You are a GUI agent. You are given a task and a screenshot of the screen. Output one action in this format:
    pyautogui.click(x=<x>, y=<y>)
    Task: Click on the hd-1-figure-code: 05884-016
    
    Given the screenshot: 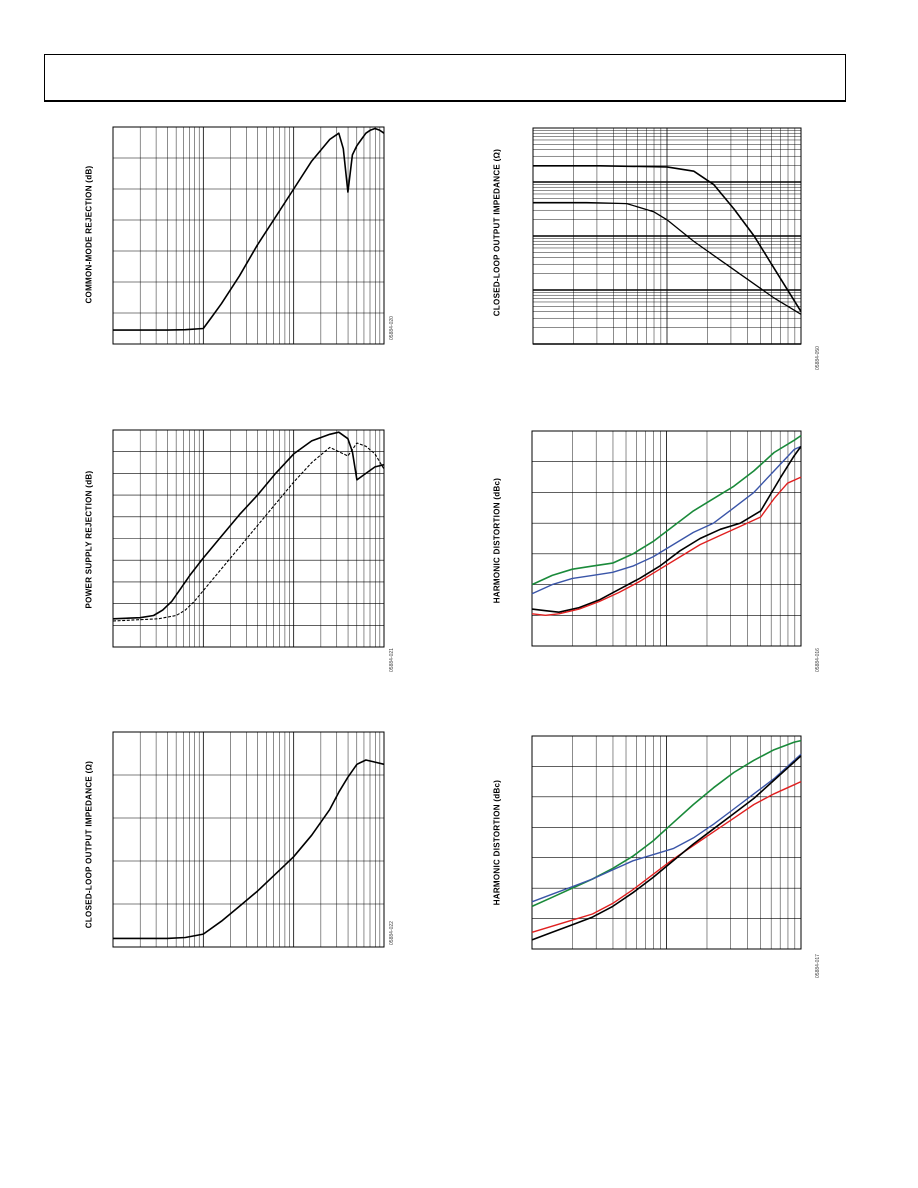 What is the action you would take?
    pyautogui.click(x=818, y=660)
    